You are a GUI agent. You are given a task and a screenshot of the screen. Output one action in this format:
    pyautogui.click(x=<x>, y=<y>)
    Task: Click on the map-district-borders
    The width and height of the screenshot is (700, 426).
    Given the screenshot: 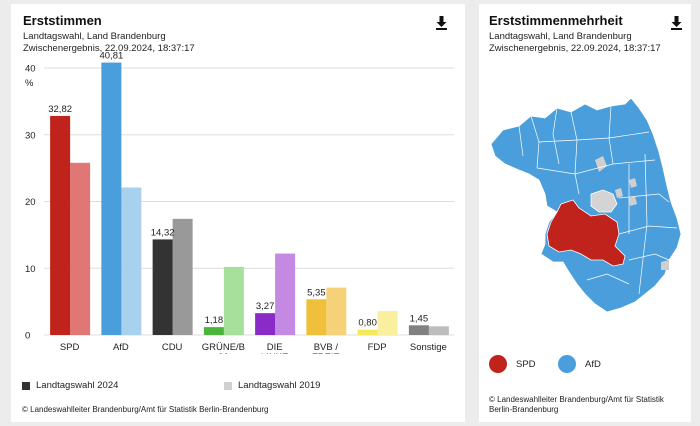 What is the action you would take?
    pyautogui.click(x=598, y=200)
    